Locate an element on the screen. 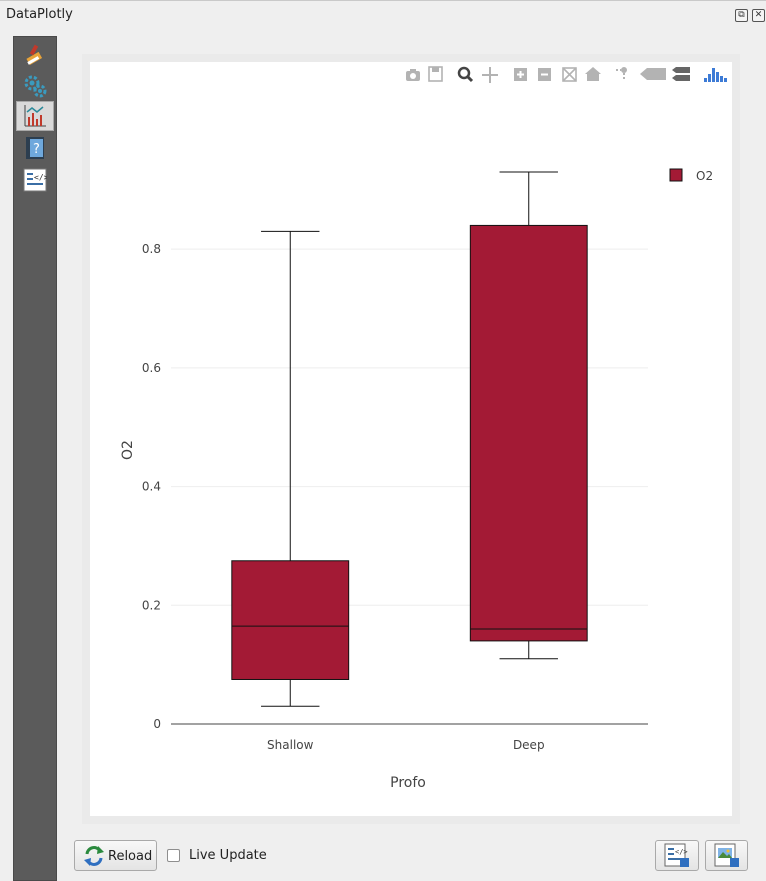 The height and width of the screenshot is (881, 766). close-icon: ✕ is located at coordinates (758, 15).